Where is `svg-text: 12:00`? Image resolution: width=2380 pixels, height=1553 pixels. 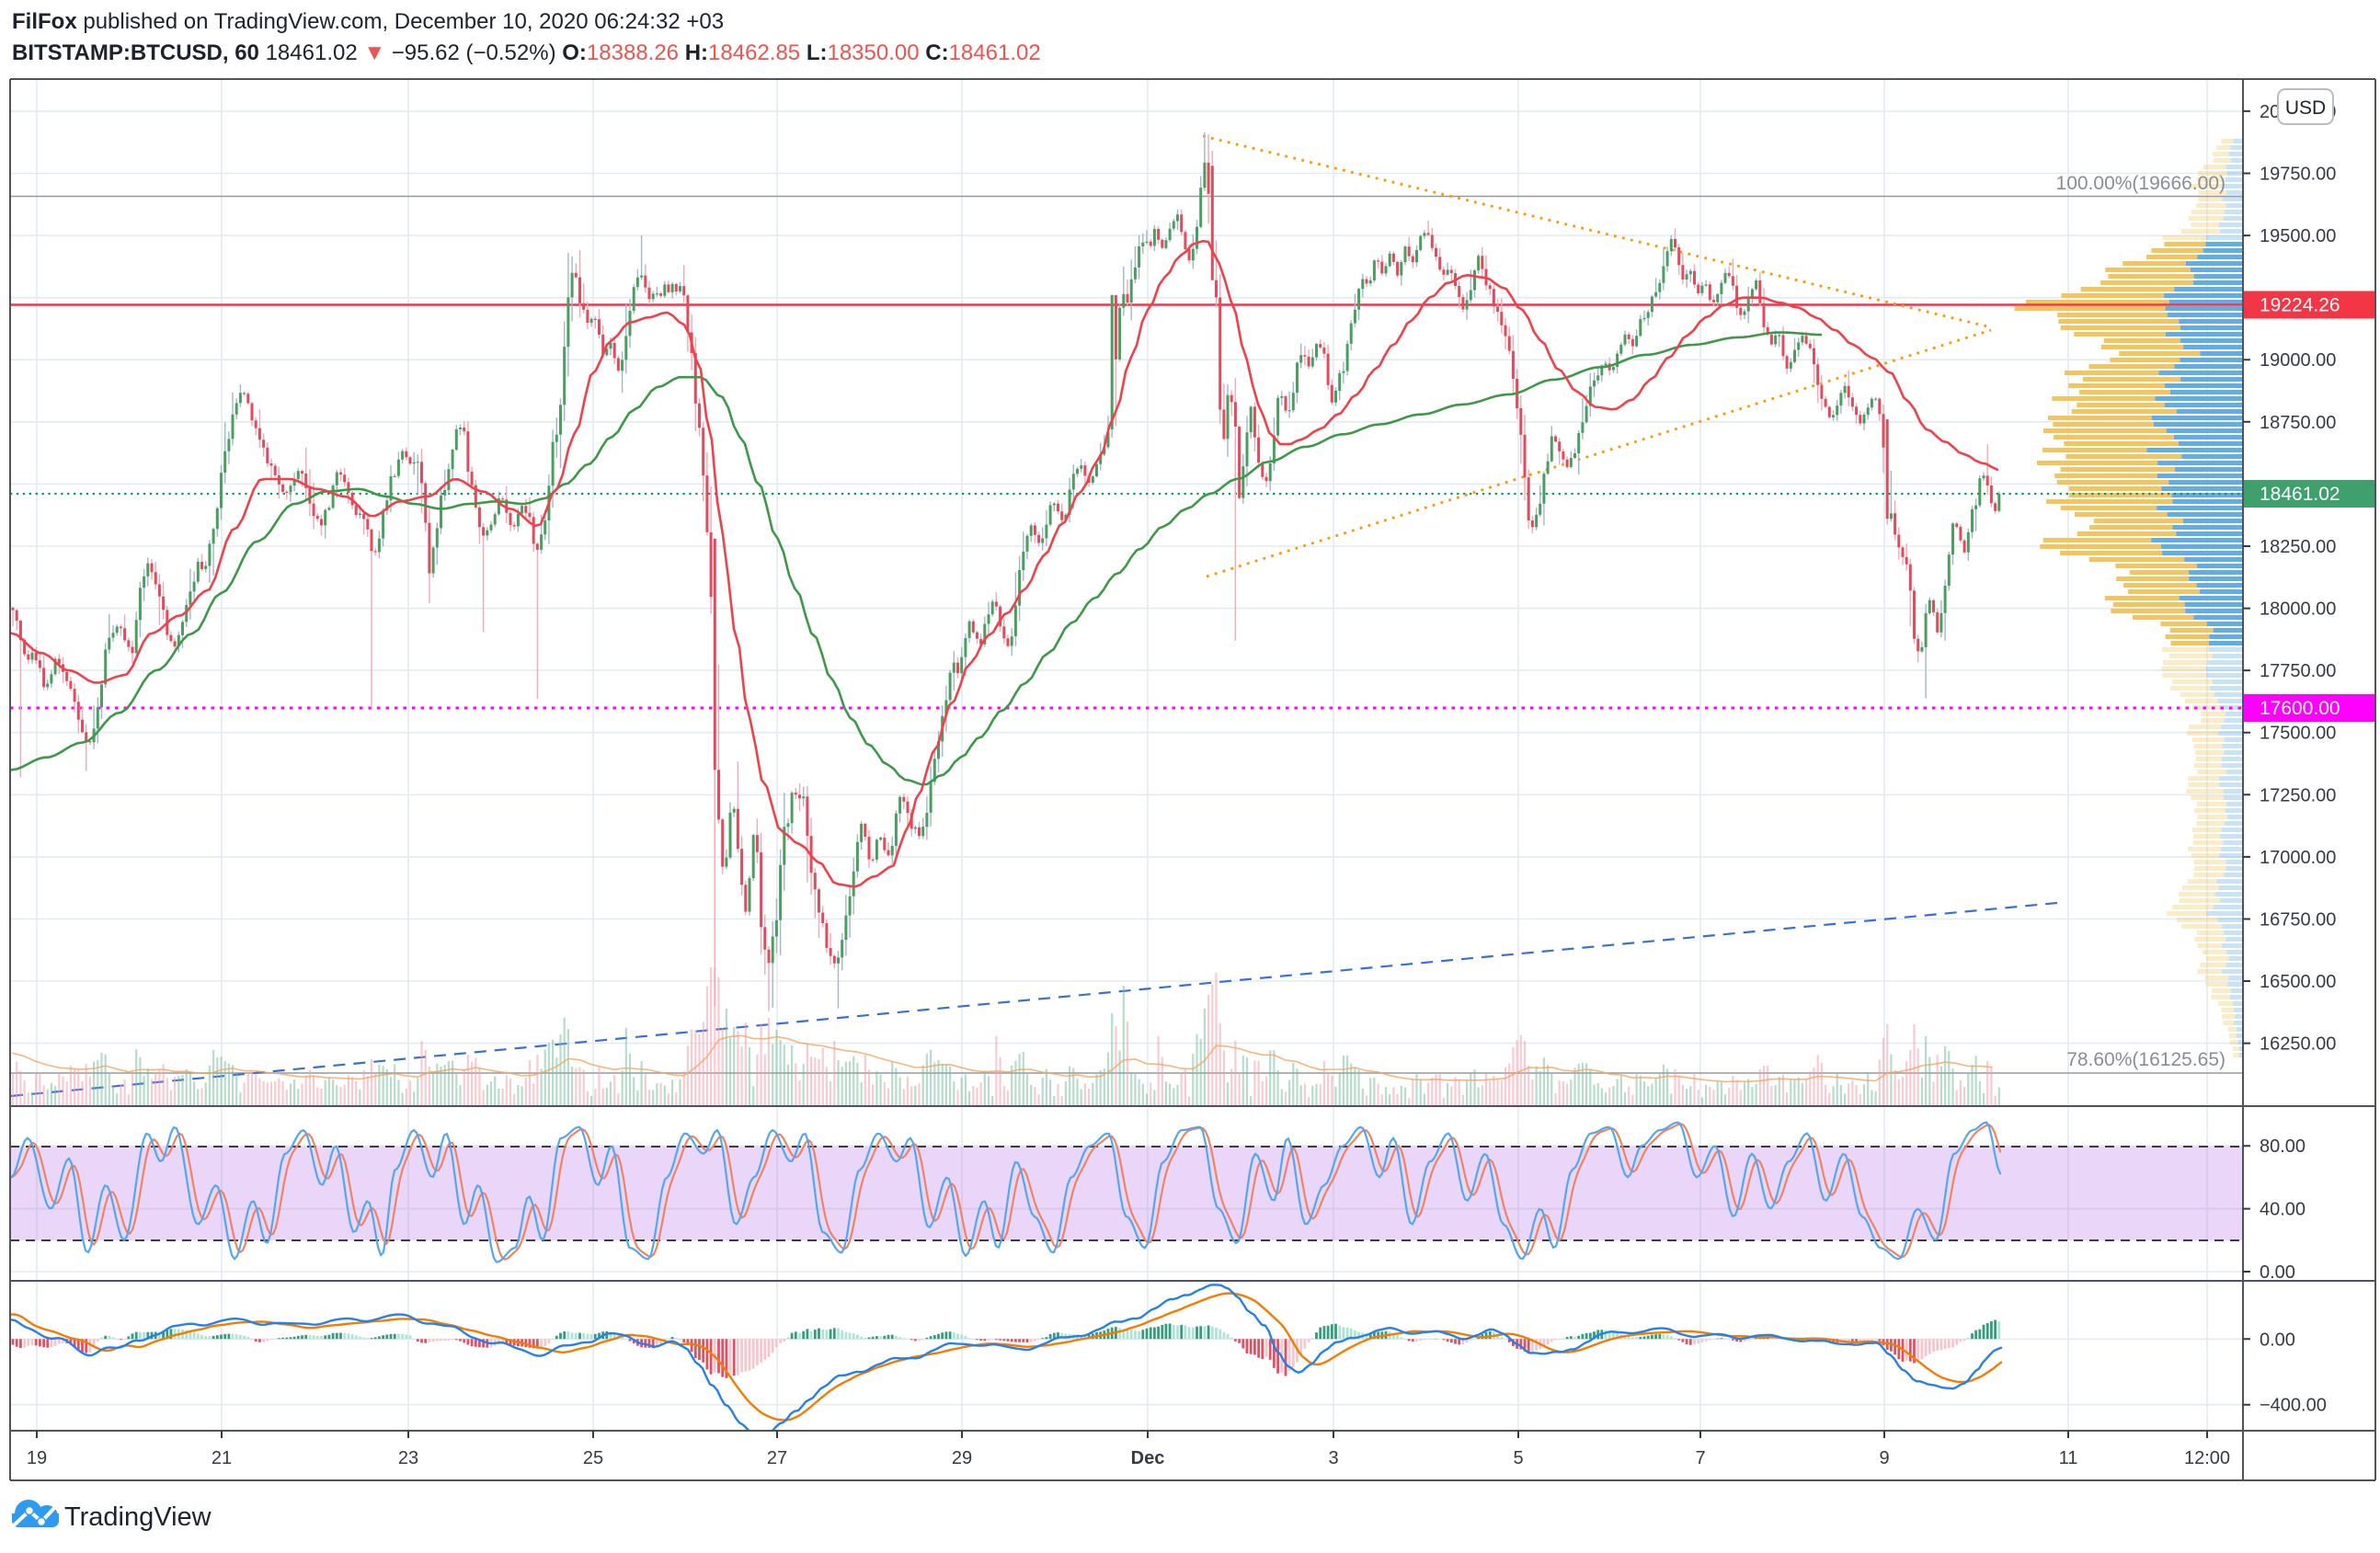 svg-text: 12:00 is located at coordinates (2207, 1458).